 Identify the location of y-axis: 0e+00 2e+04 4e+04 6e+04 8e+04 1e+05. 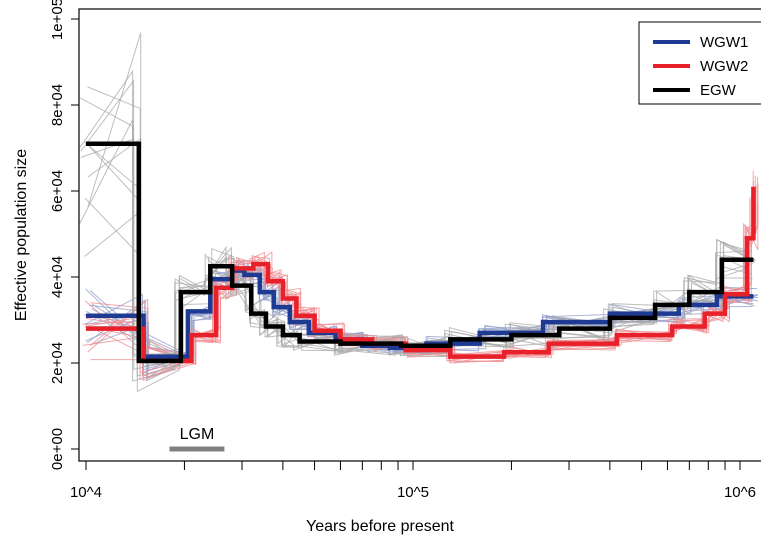
(64, 235).